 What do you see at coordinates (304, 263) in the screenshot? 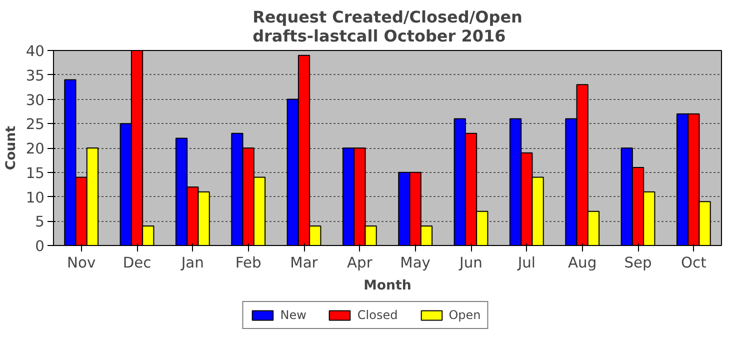
I see `x-tick-label: Mar` at bounding box center [304, 263].